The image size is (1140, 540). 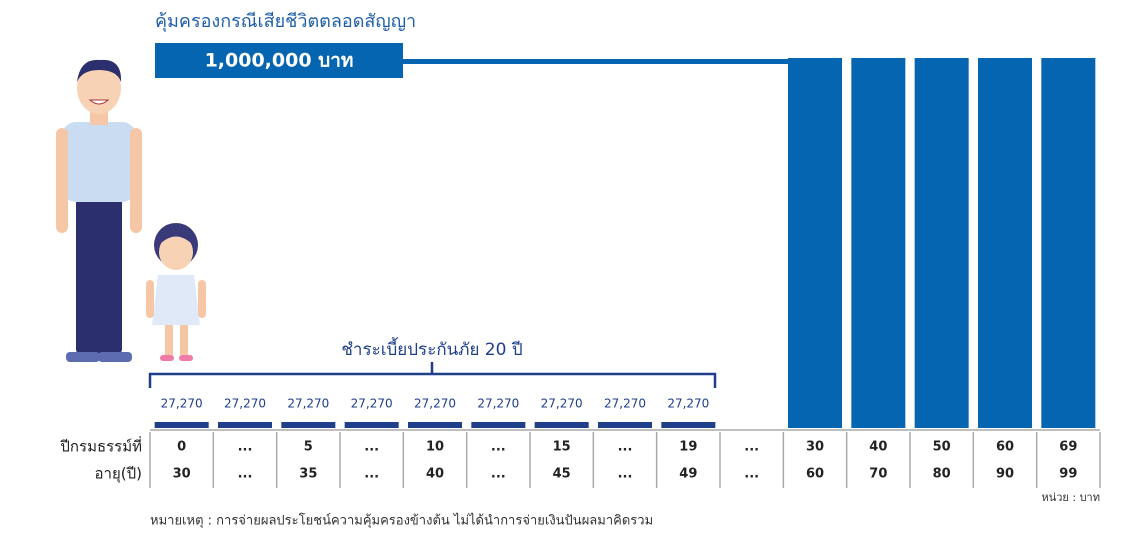 I want to click on age: 40, so click(x=435, y=474).